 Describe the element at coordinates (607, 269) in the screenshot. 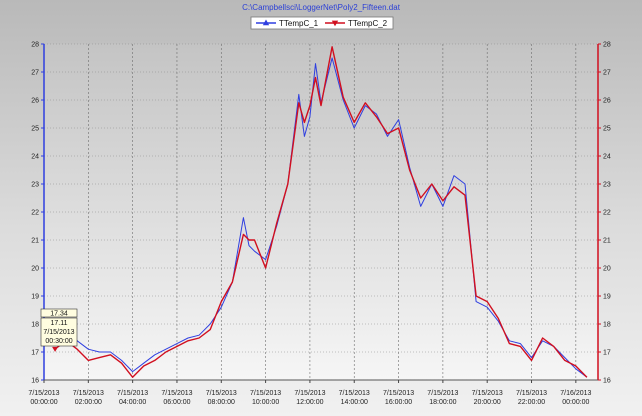

I see `right-tick-label: 20` at that location.